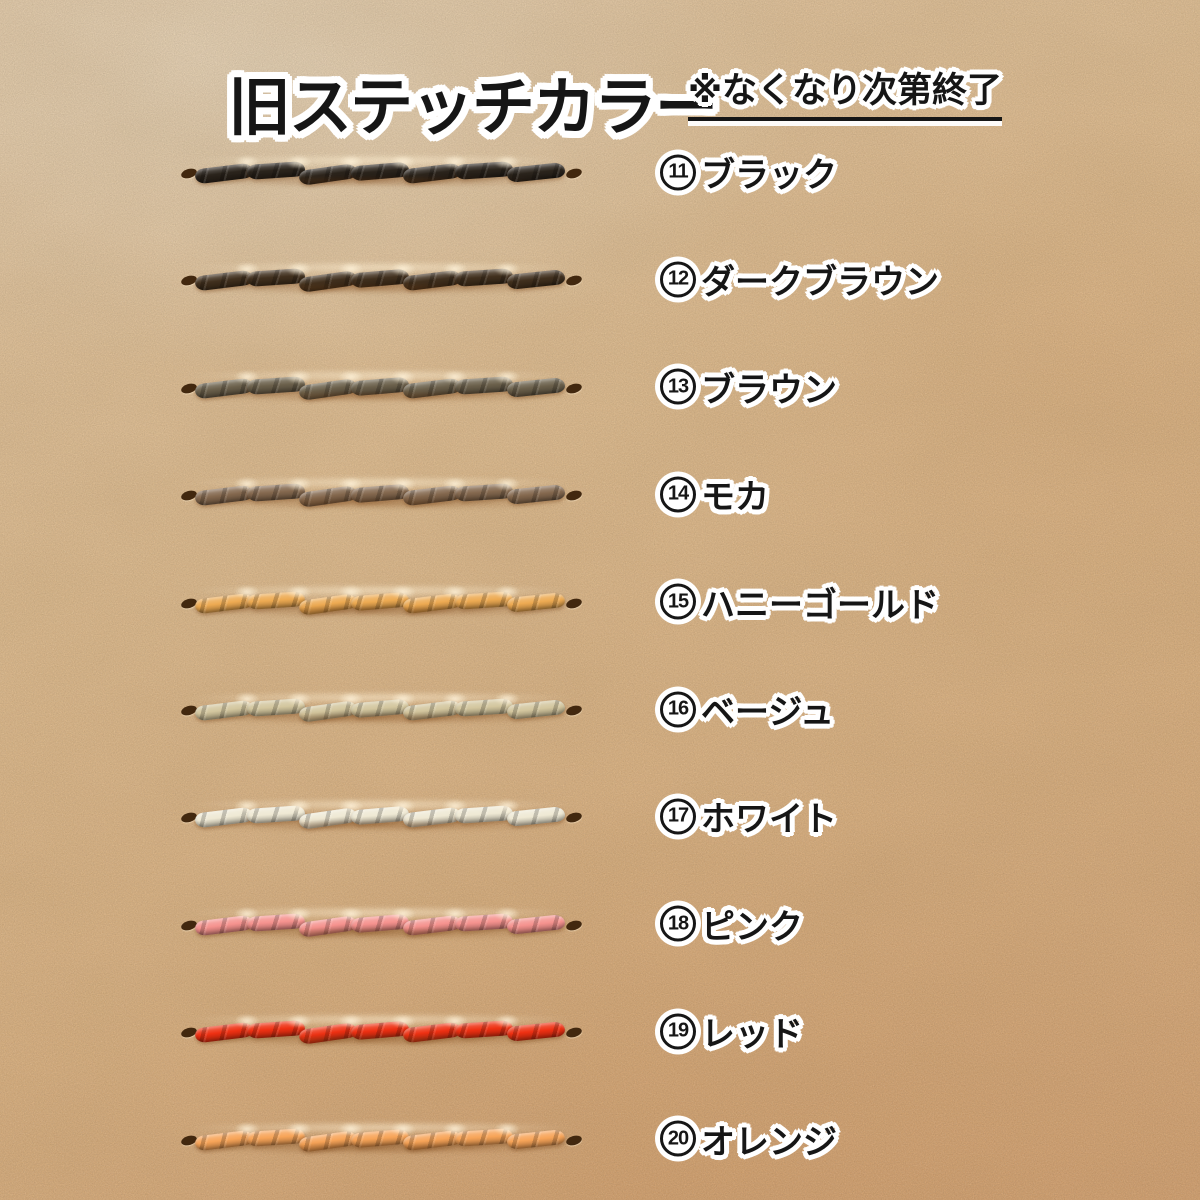 The height and width of the screenshot is (1200, 1200). Describe the element at coordinates (381, 922) in the screenshot. I see `stitch-sample-pink` at that location.